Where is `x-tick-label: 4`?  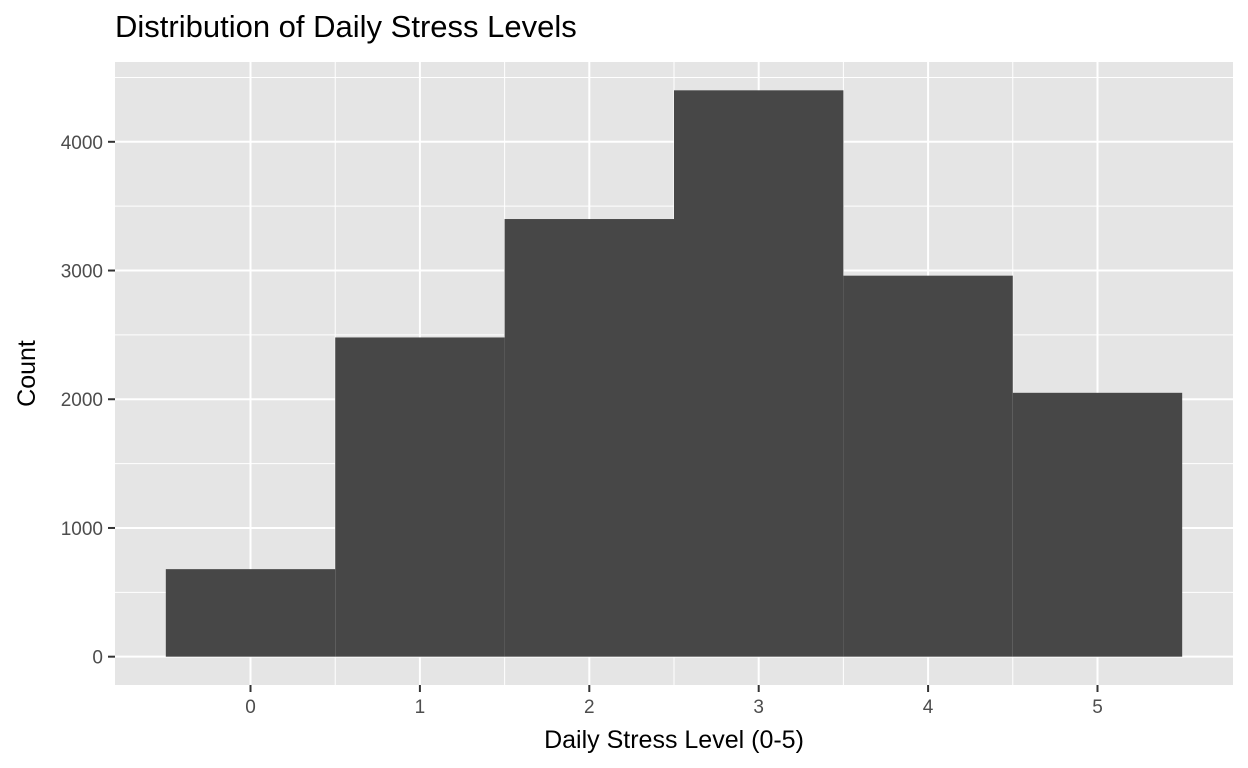 x-tick-label: 4 is located at coordinates (928, 707).